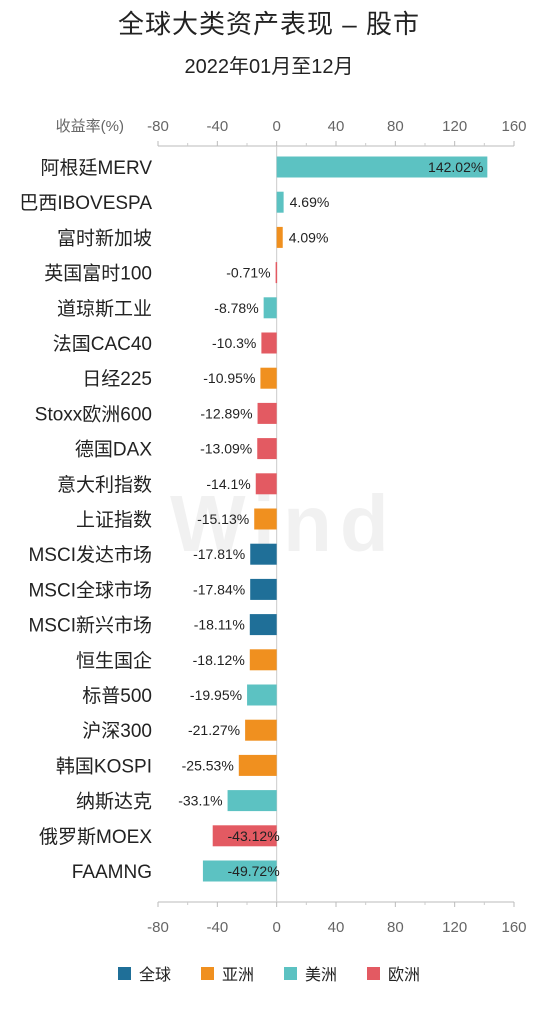 This screenshot has width=538, height=1016. I want to click on value-label: -17.81%, so click(219, 554).